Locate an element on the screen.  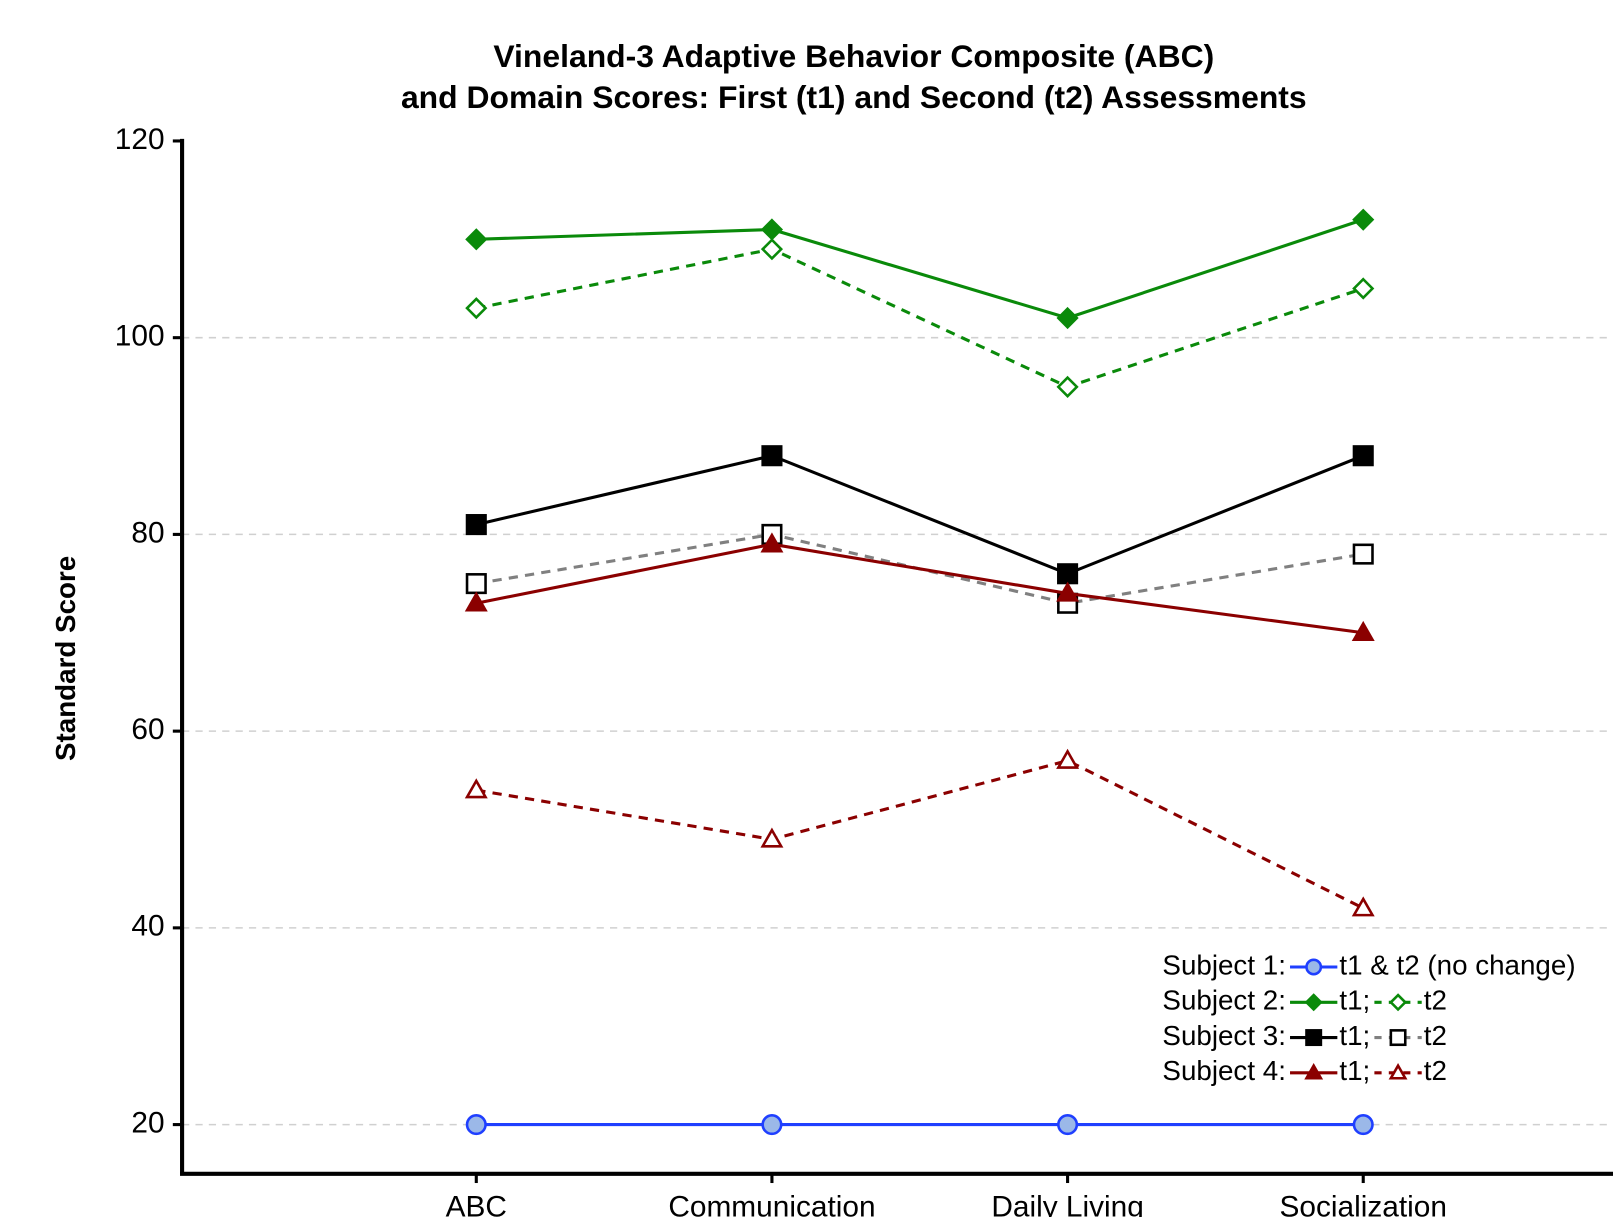
legend-group-label: Subject 3: is located at coordinates (1223, 1035).